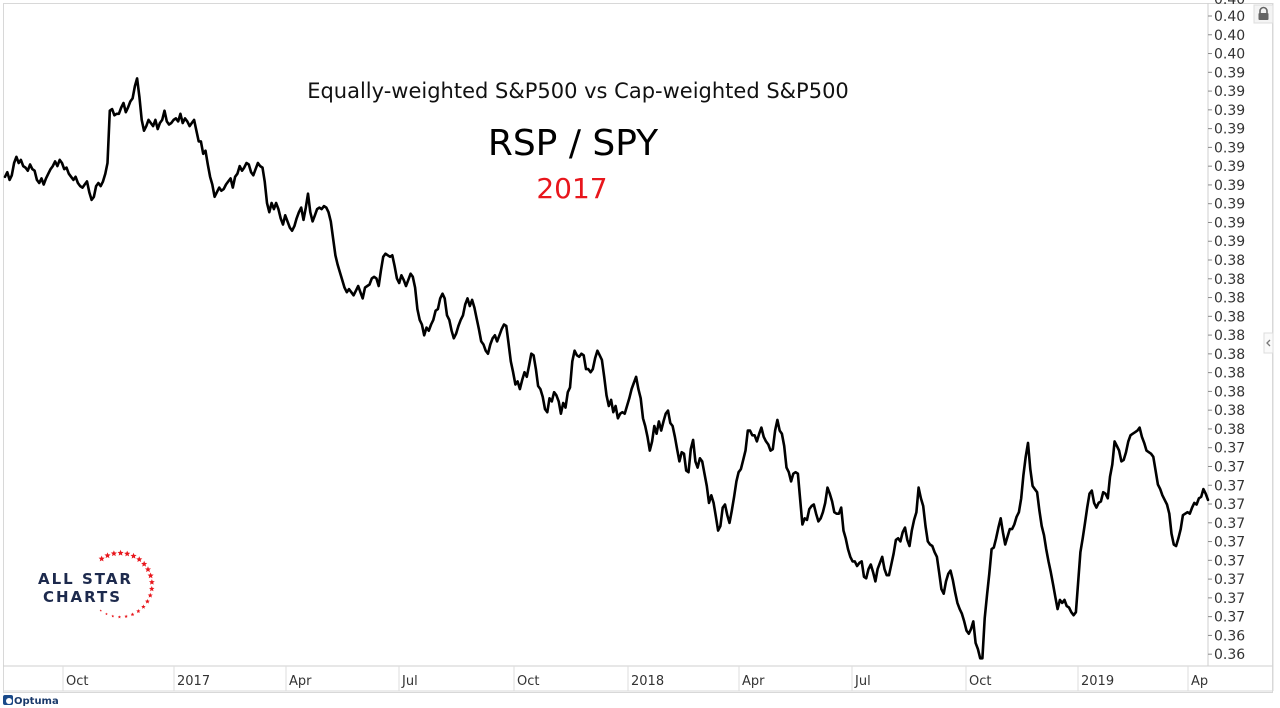 The width and height of the screenshot is (1280, 708). I want to click on x-tick-label: 2017, so click(193, 681).